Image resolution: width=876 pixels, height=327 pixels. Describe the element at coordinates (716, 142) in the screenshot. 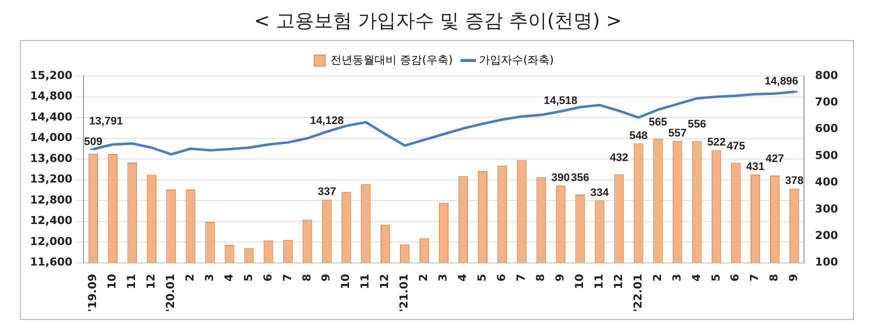

I see `data-label: 522` at that location.